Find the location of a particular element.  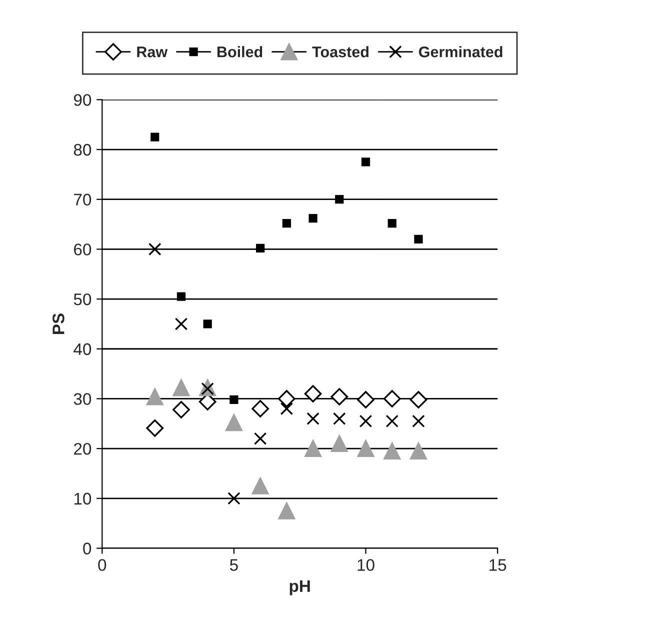

y-tick-label: 60 is located at coordinates (83, 250).